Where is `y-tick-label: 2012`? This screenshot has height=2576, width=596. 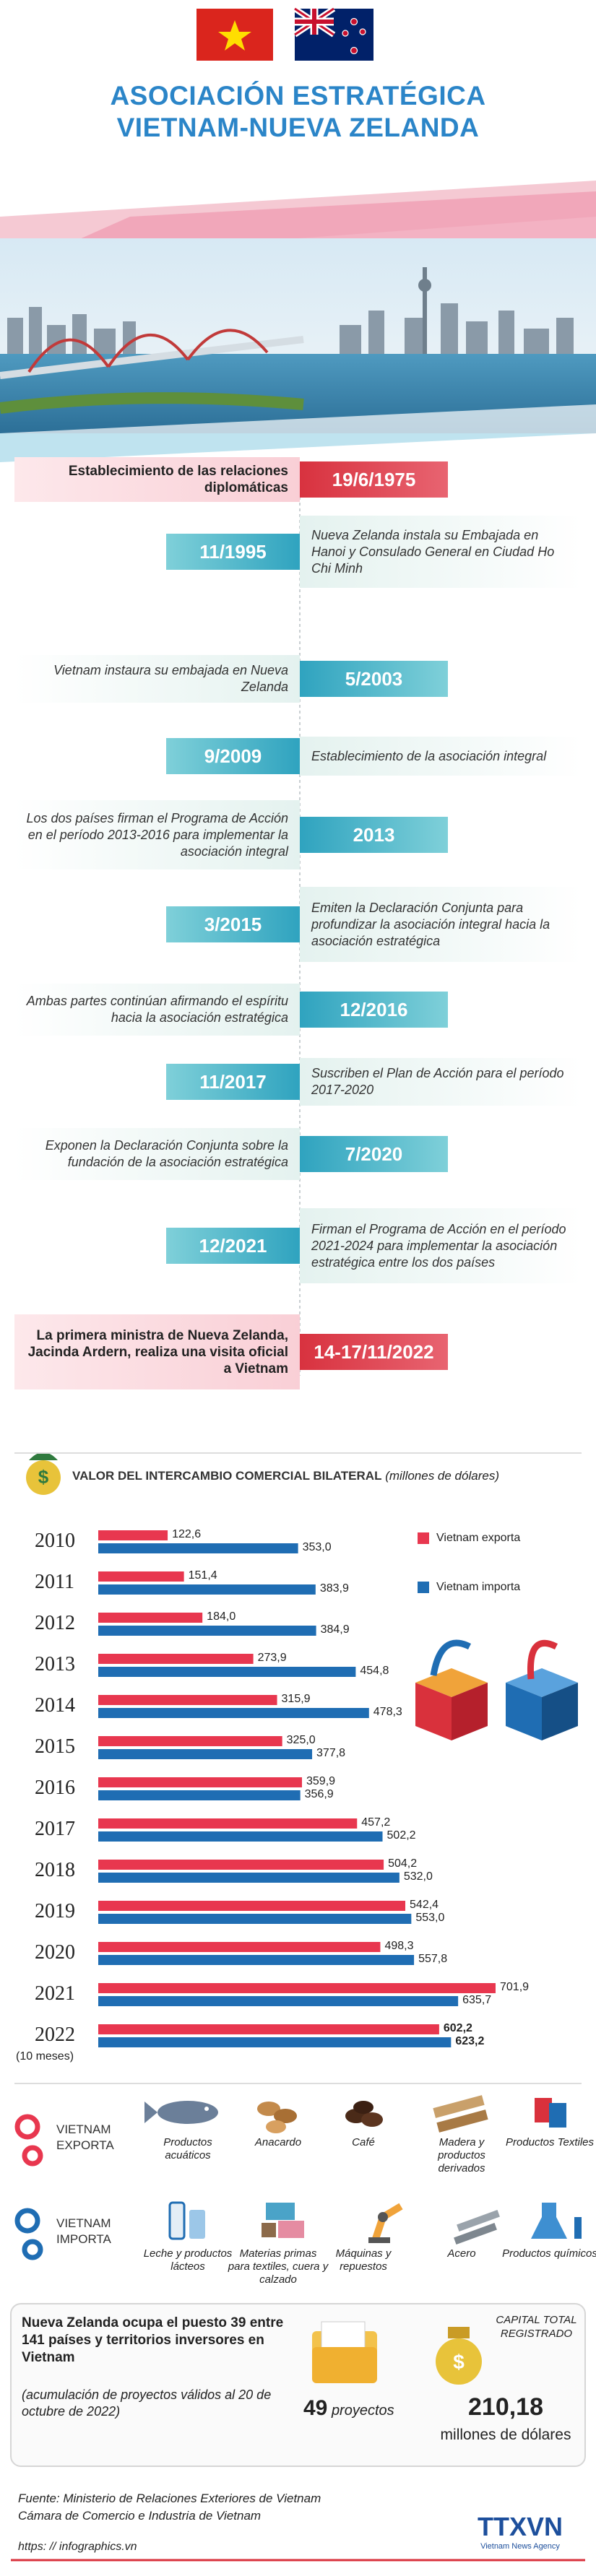
y-tick-label: 2012 is located at coordinates (55, 1623).